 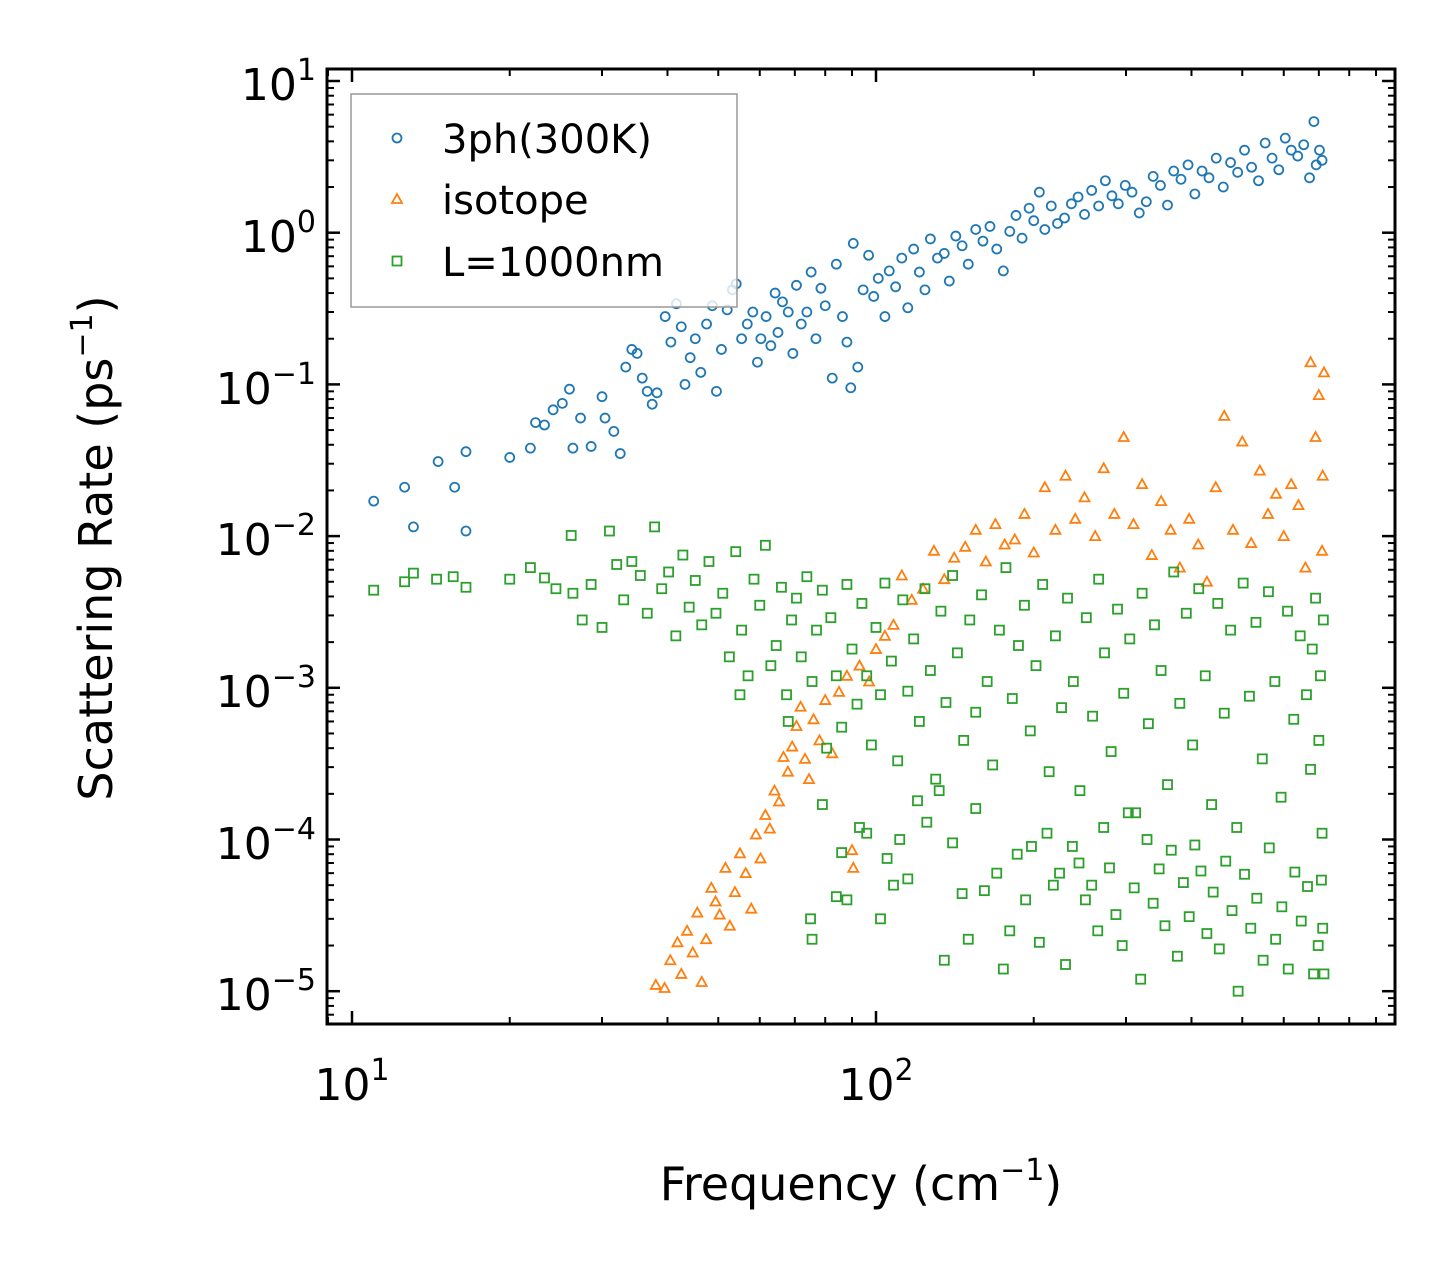 What do you see at coordinates (266, 386) in the screenshot?
I see `y-tick-label: 10⁻¹` at bounding box center [266, 386].